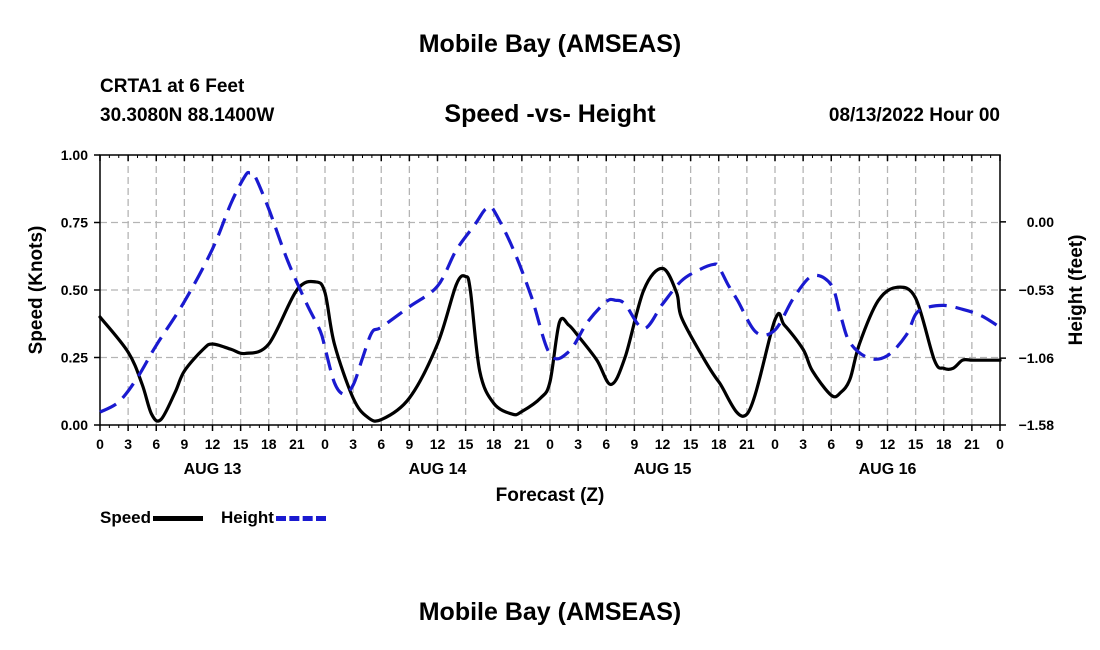  What do you see at coordinates (888, 469) in the screenshot?
I see `day-label: AUG 16` at bounding box center [888, 469].